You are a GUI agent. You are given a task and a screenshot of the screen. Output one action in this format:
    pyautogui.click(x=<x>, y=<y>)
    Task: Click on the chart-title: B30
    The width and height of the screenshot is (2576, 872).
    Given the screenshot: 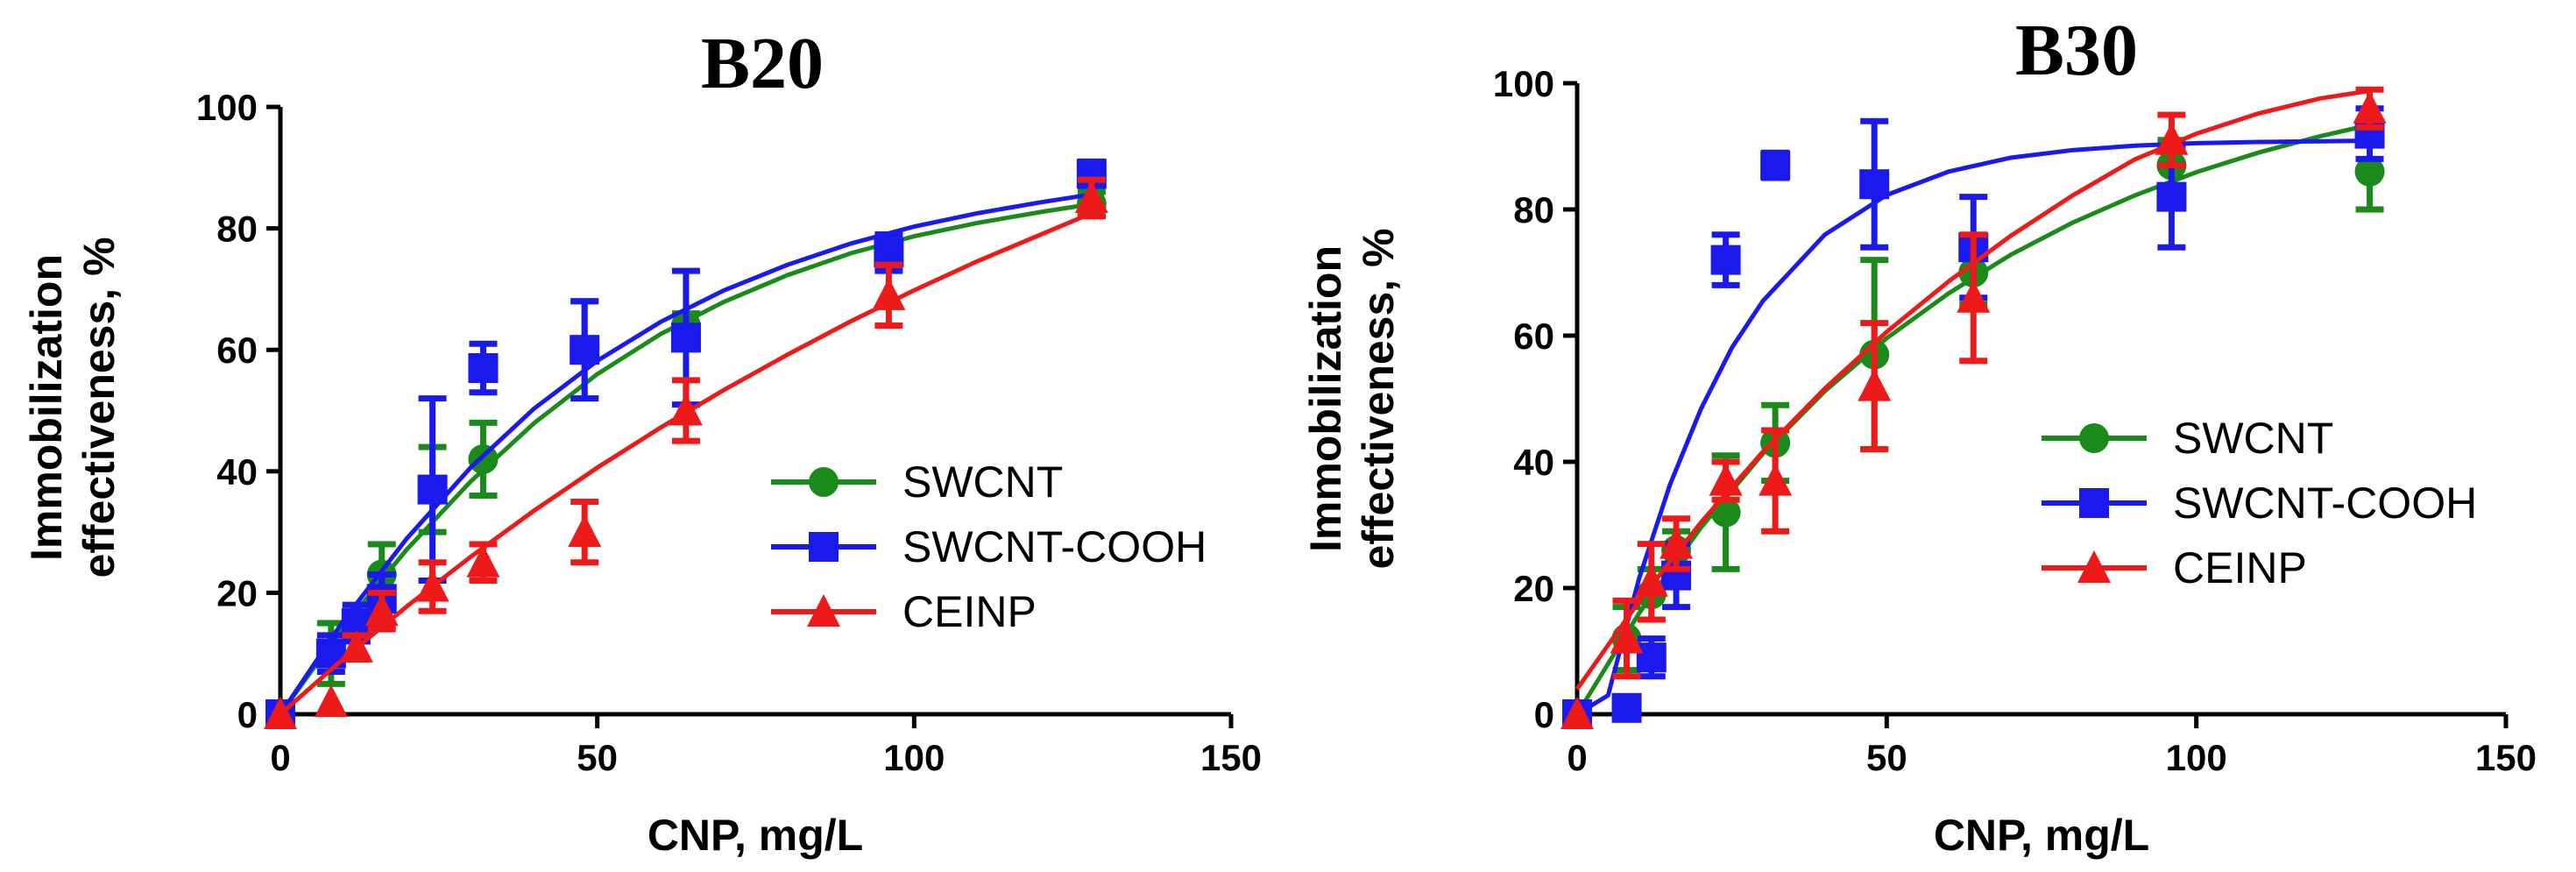 What is the action you would take?
    pyautogui.click(x=2076, y=50)
    